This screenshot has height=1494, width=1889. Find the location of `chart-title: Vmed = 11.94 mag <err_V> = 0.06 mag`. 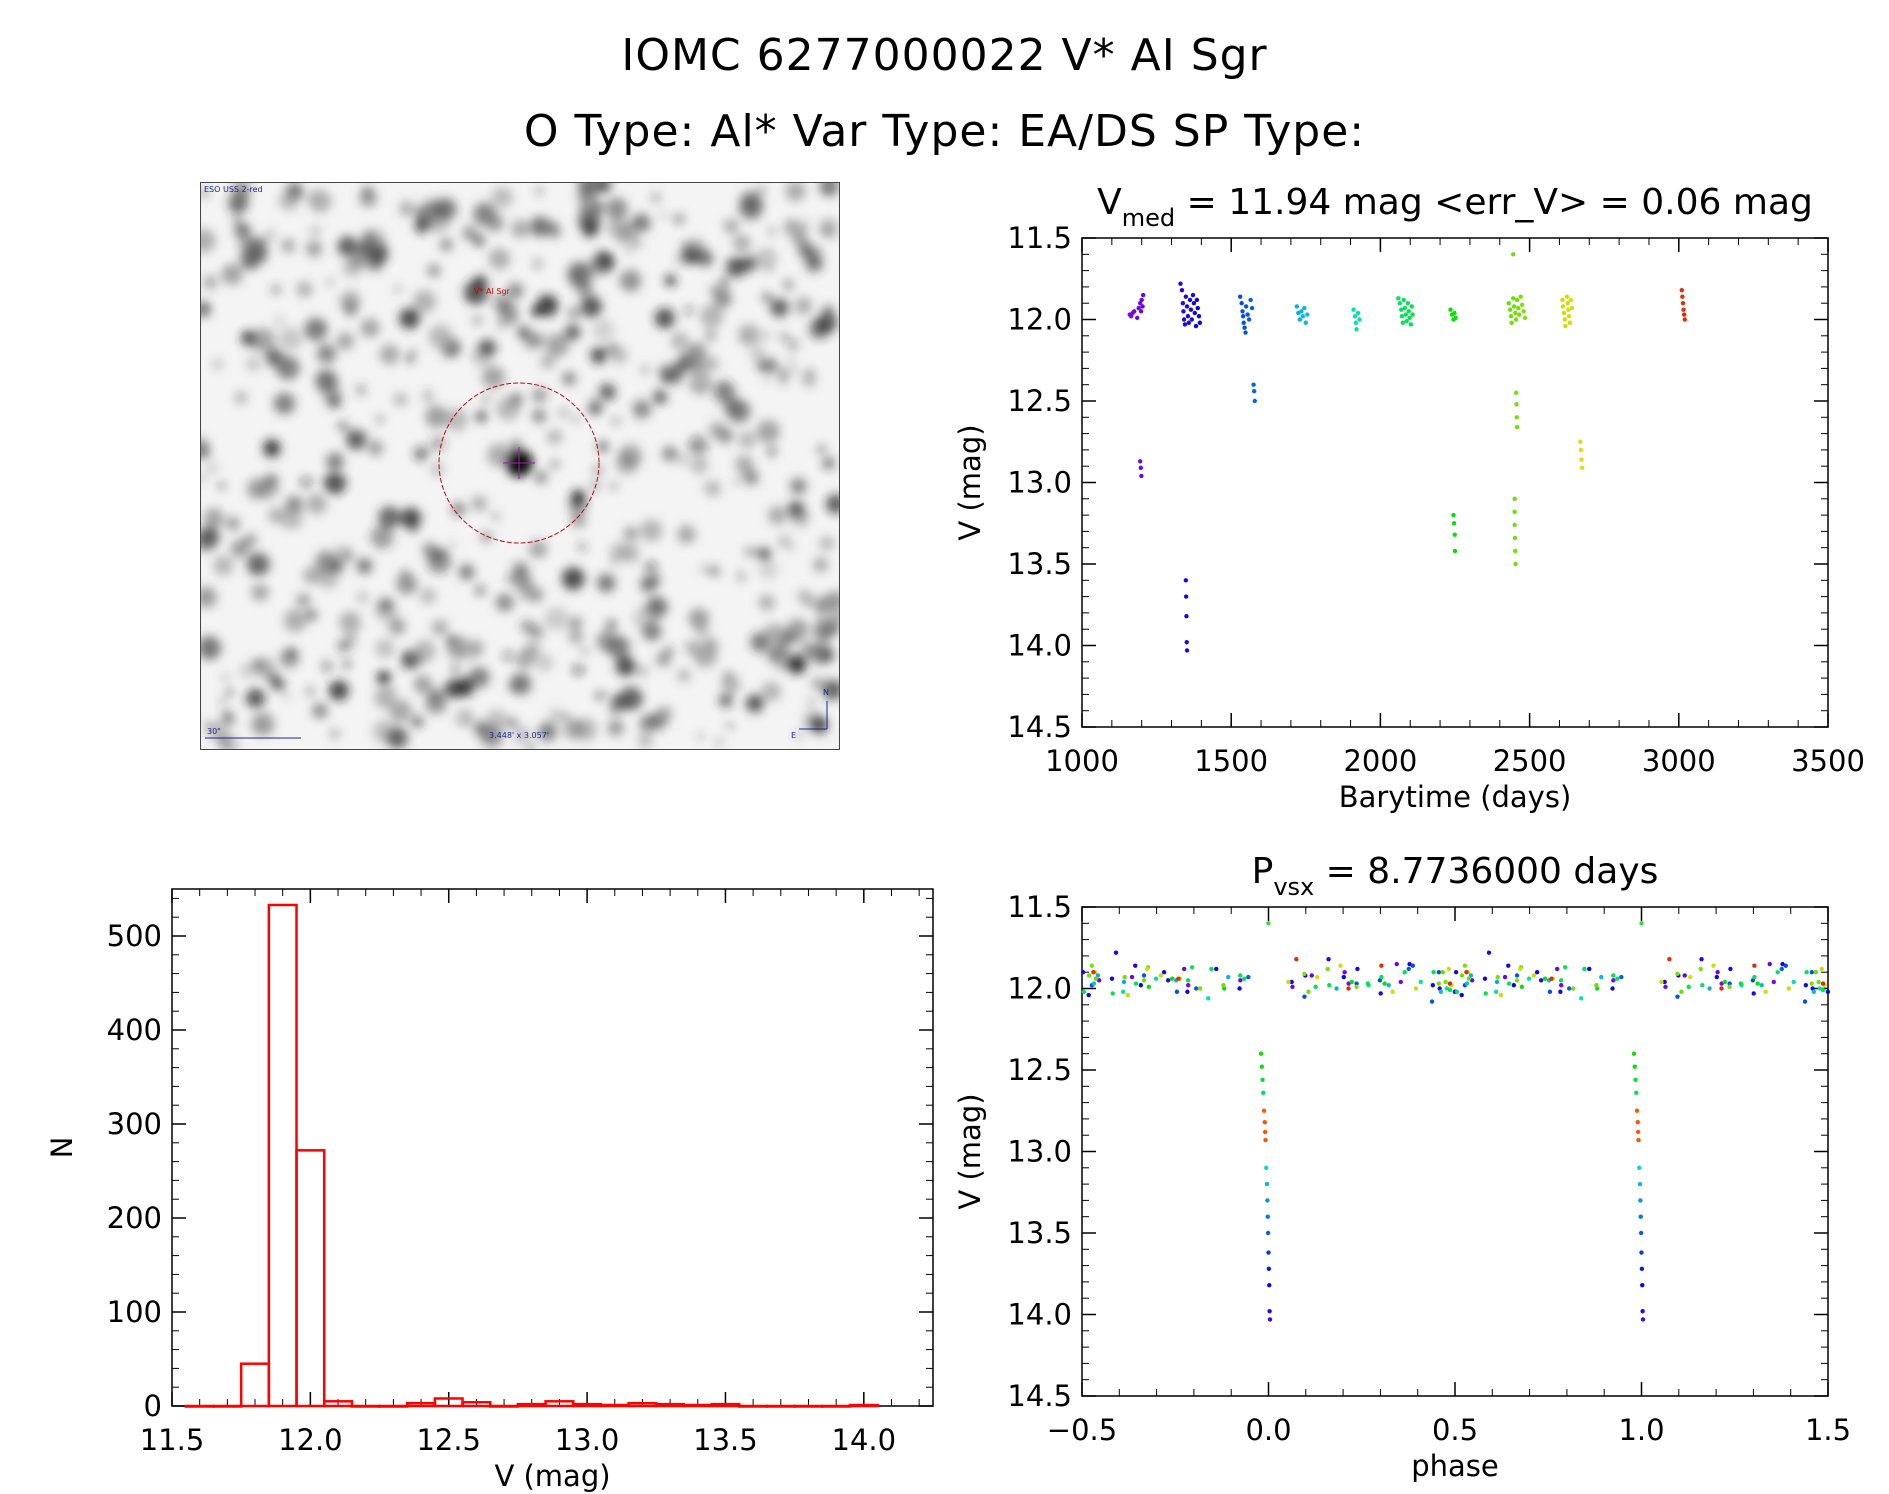

chart-title: Vmed = 11.94 mag <err_V> = 0.06 mag is located at coordinates (1455, 207).